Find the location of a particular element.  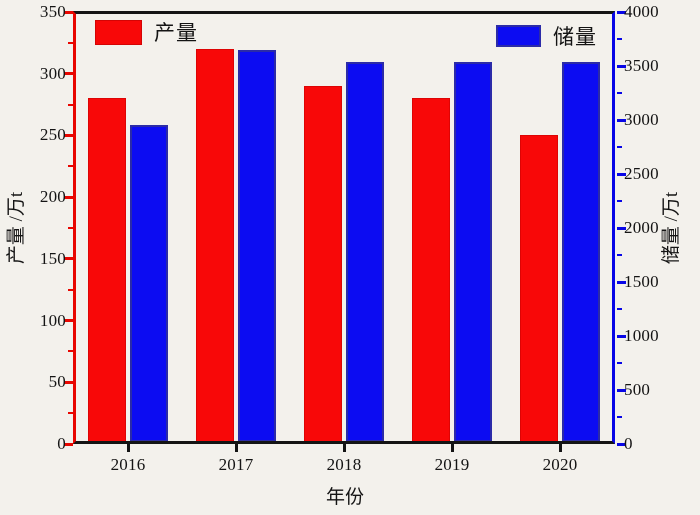

x-tick-2019 is located at coordinates (452, 448).